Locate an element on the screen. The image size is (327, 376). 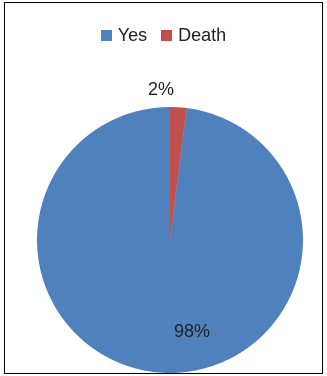
legend-item-death: Death is located at coordinates (193, 35).